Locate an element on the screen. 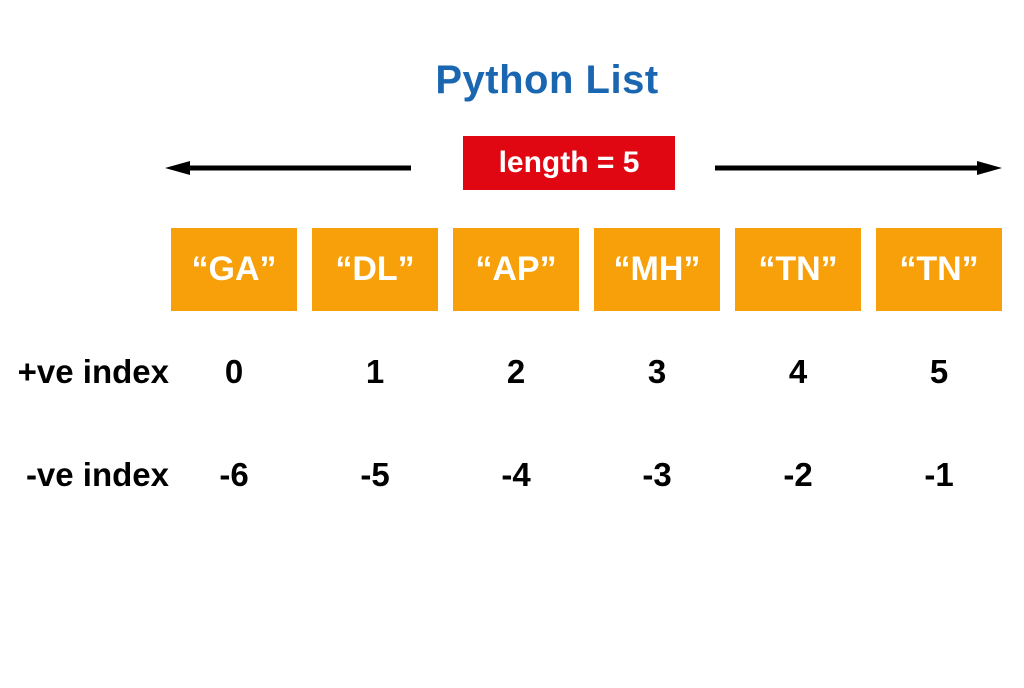 The image size is (1024, 688). positive-index-value: 0 is located at coordinates (234, 371).